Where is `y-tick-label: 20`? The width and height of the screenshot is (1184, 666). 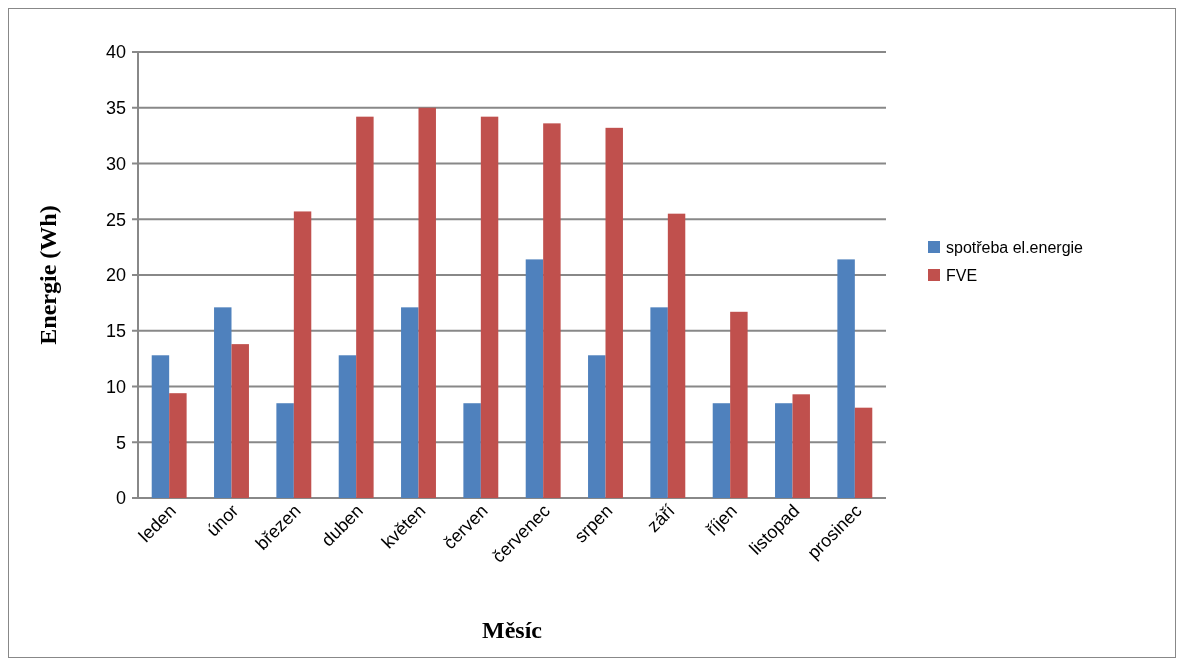 y-tick-label: 20 is located at coordinates (115, 275).